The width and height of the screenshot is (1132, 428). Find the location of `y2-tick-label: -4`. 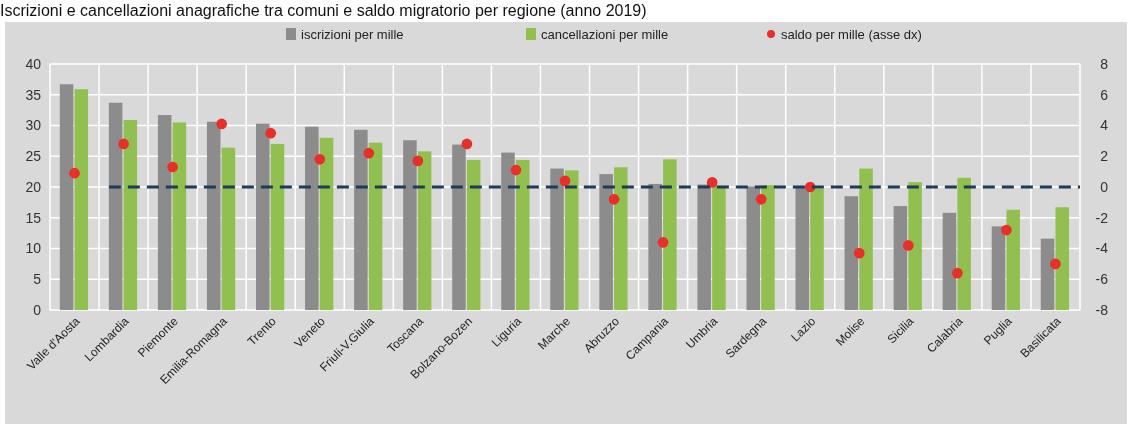

y2-tick-label: -4 is located at coordinates (1102, 248).